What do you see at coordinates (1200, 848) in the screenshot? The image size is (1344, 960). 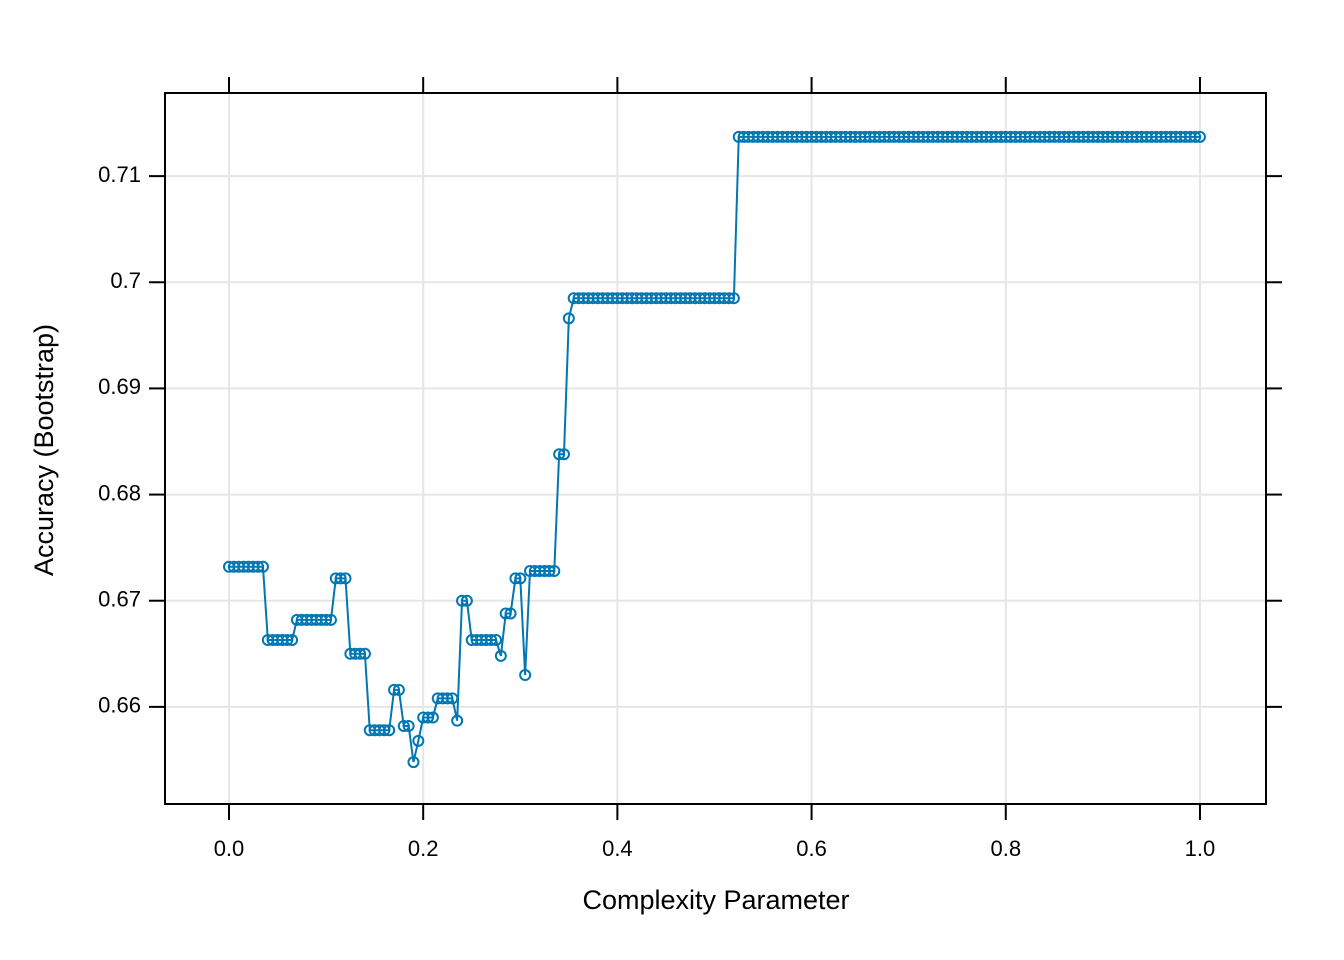 I see `x-tick-label: 1.0` at bounding box center [1200, 848].